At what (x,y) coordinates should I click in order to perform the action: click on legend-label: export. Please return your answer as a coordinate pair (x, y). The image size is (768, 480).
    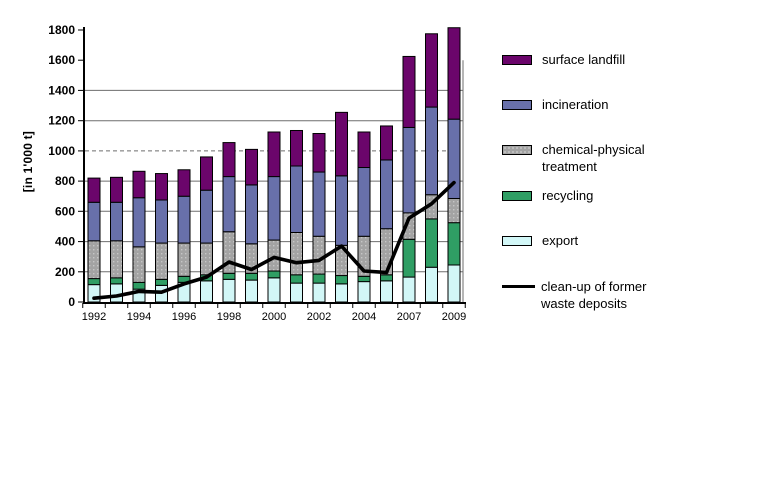
    Looking at the image, I should click on (560, 240).